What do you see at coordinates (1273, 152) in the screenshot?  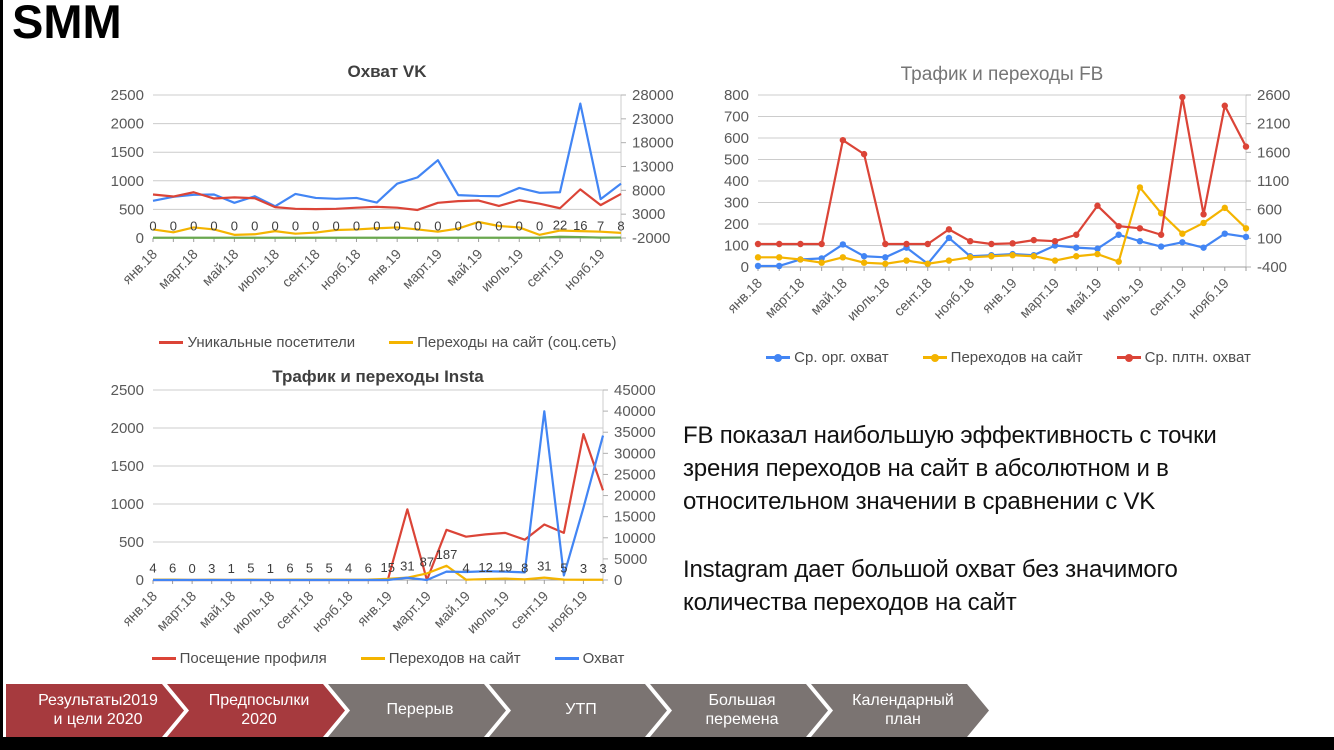 I see `svg-text: 1600` at bounding box center [1273, 152].